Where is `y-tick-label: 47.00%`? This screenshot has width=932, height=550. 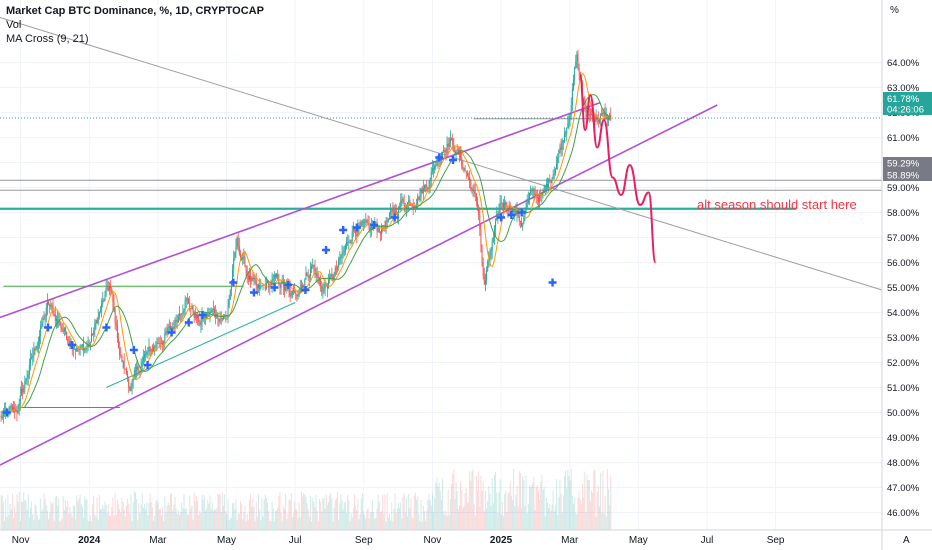 y-tick-label: 47.00% is located at coordinates (903, 488).